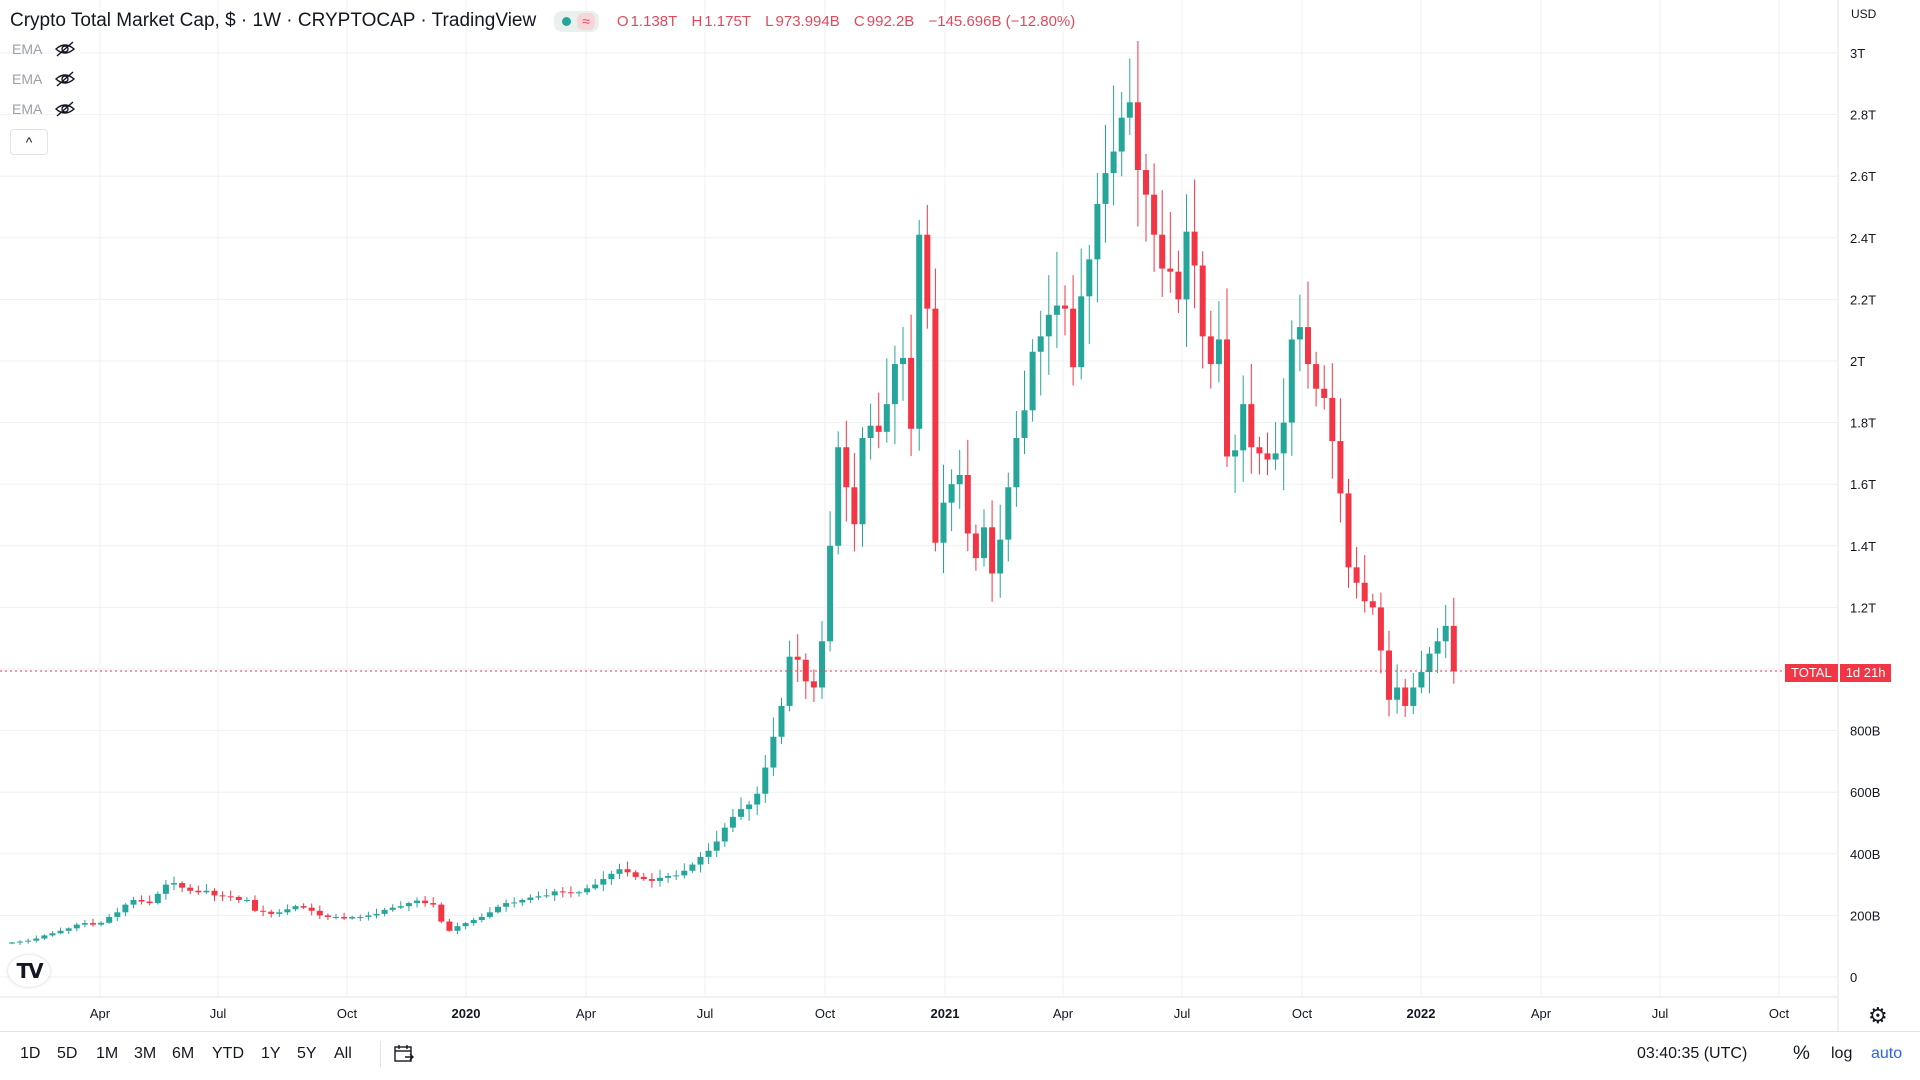 Image resolution: width=1920 pixels, height=1080 pixels. Describe the element at coordinates (145, 1053) in the screenshot. I see `timeframe-3m-button: 3M` at that location.